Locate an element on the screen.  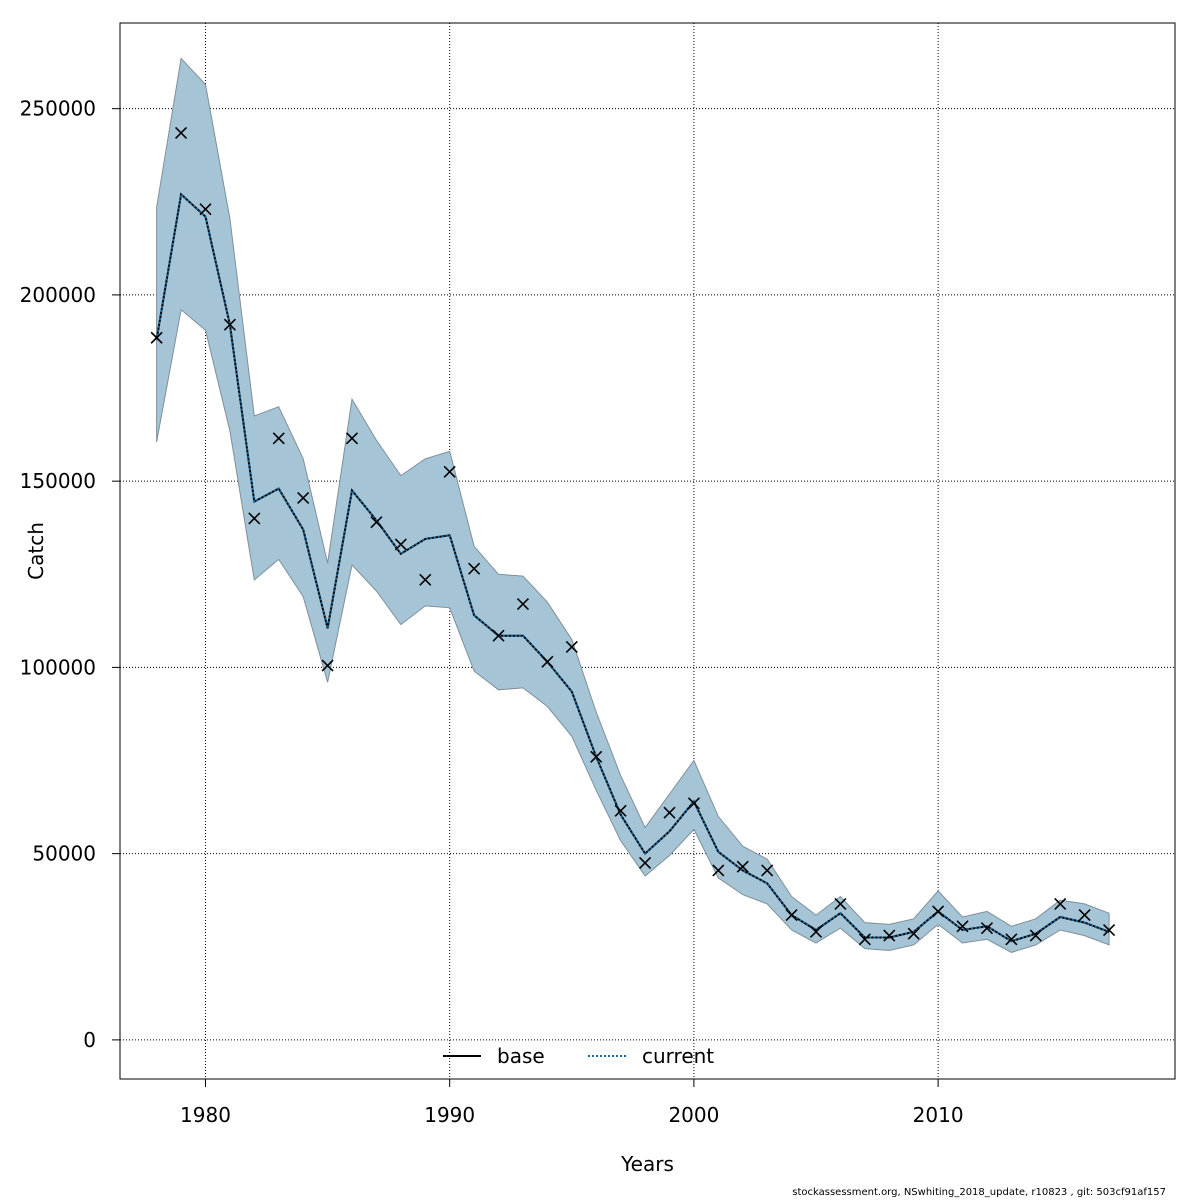
x-axis: 1980 1990 2000 2010 is located at coordinates (572, 1103).